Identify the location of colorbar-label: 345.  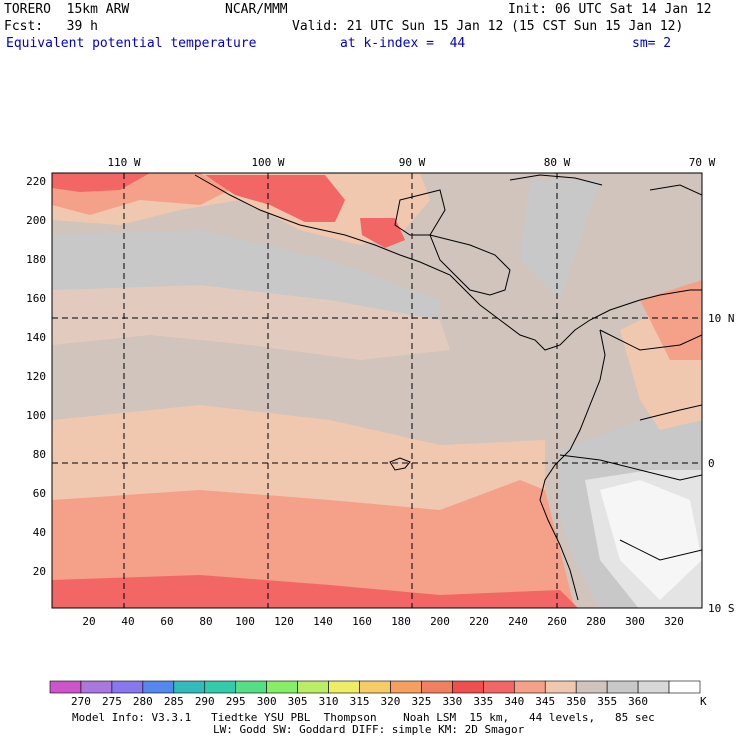
(545, 701).